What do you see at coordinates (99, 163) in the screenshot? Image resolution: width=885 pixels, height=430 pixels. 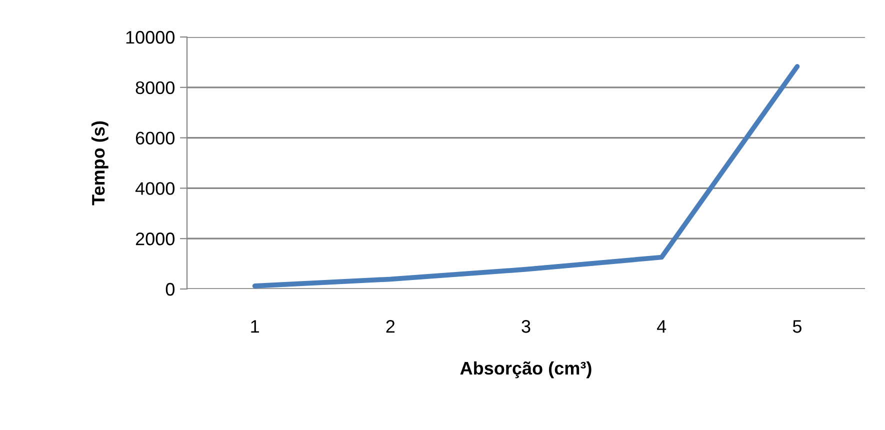 I see `y-axis-title: Tempo (s)` at bounding box center [99, 163].